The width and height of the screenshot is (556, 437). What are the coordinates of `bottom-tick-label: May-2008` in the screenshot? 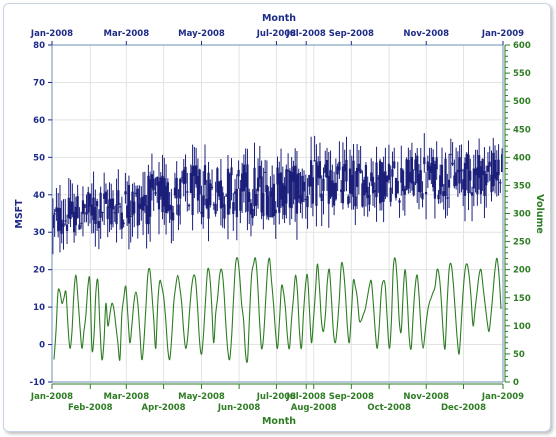 It's located at (201, 397).